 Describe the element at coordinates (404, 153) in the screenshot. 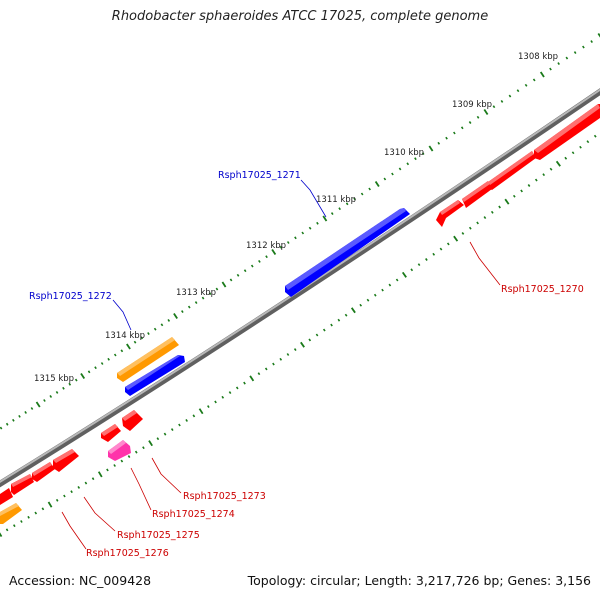

I see `tick-label-1310: 1310 kbp` at that location.